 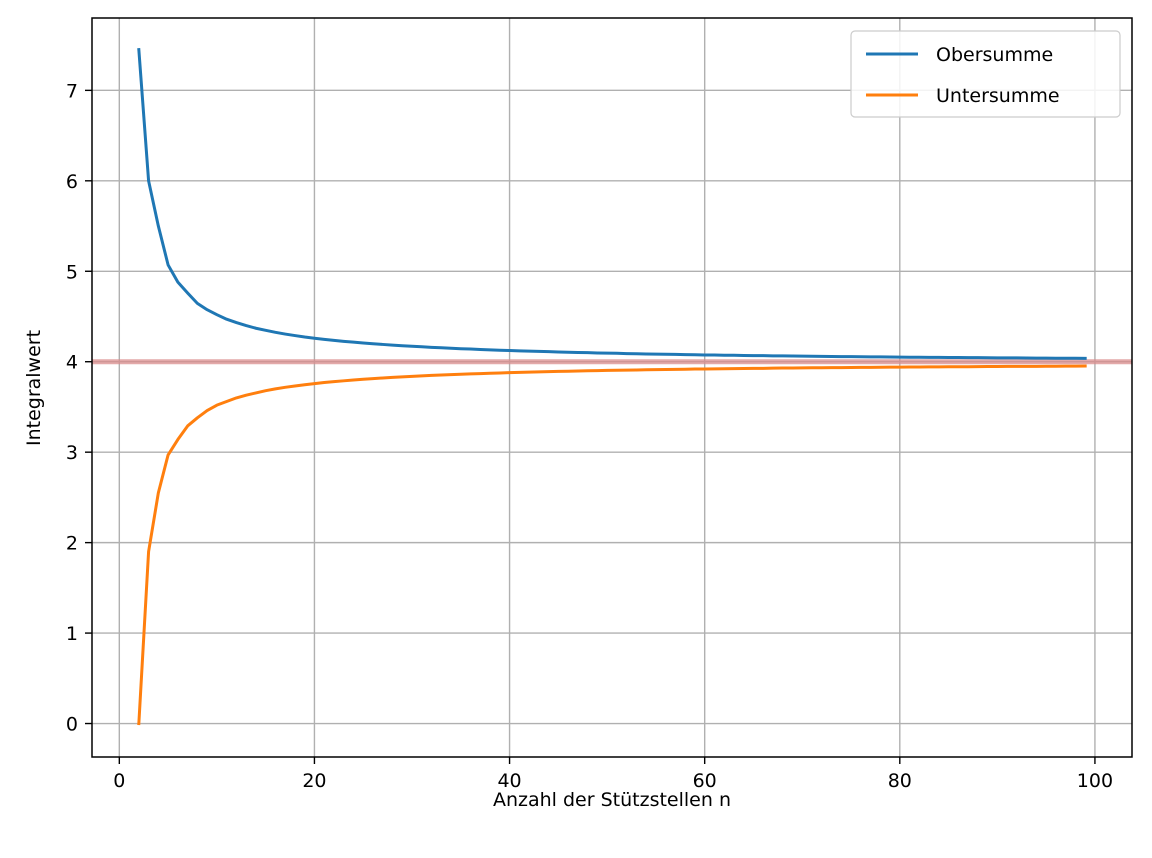 I want to click on x-tick-label: 20, so click(x=314, y=781).